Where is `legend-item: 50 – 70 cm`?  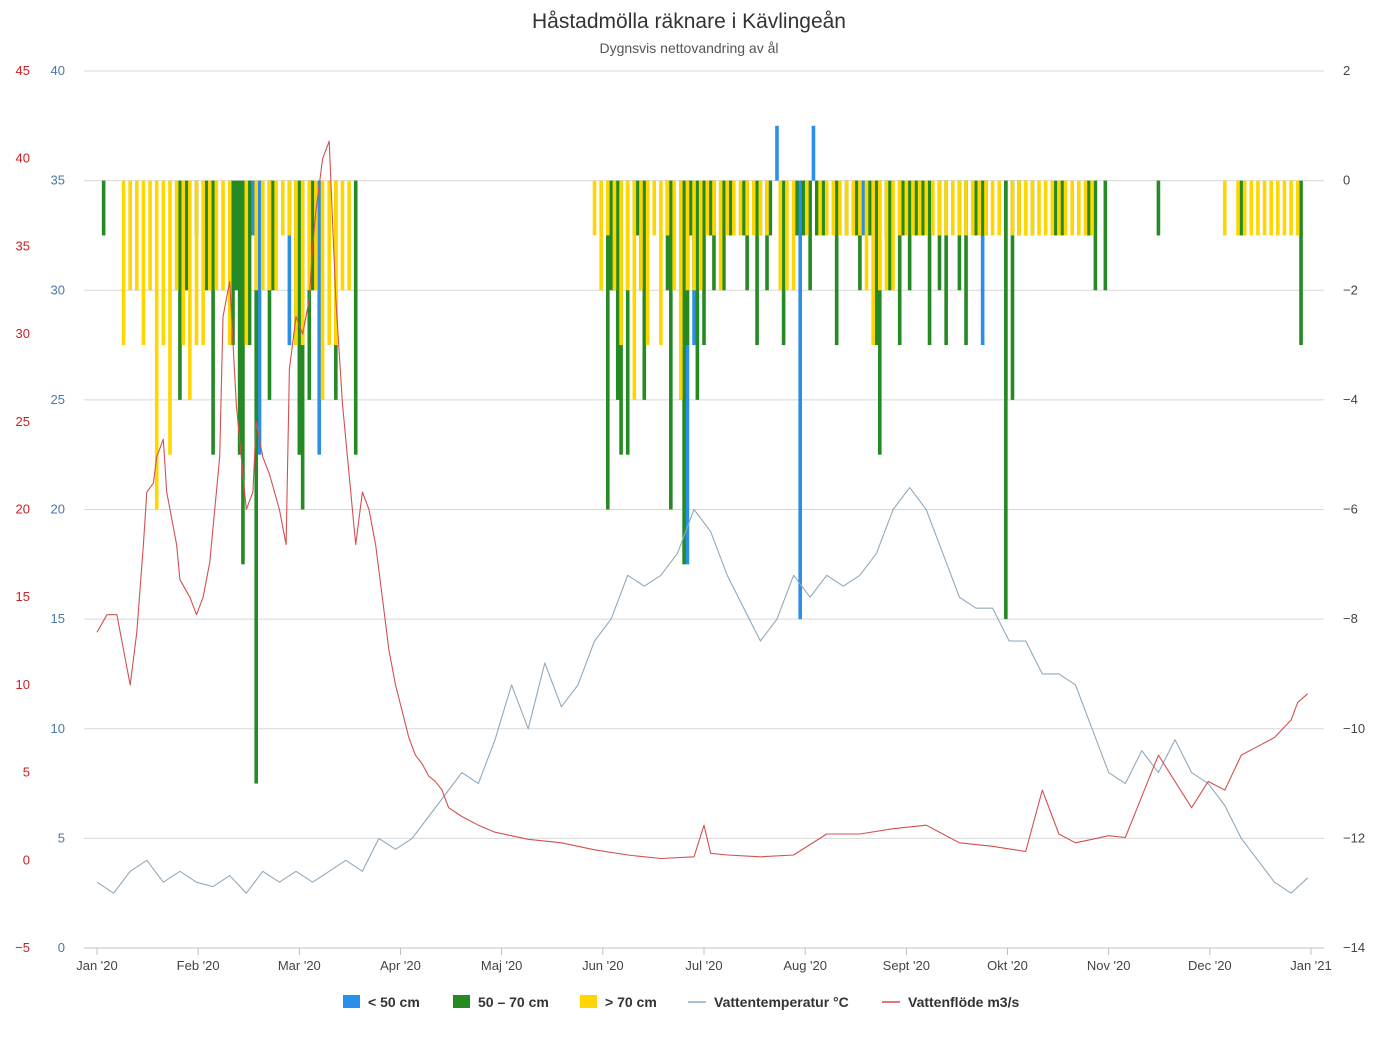
legend-item: 50 – 70 cm is located at coordinates (501, 1002).